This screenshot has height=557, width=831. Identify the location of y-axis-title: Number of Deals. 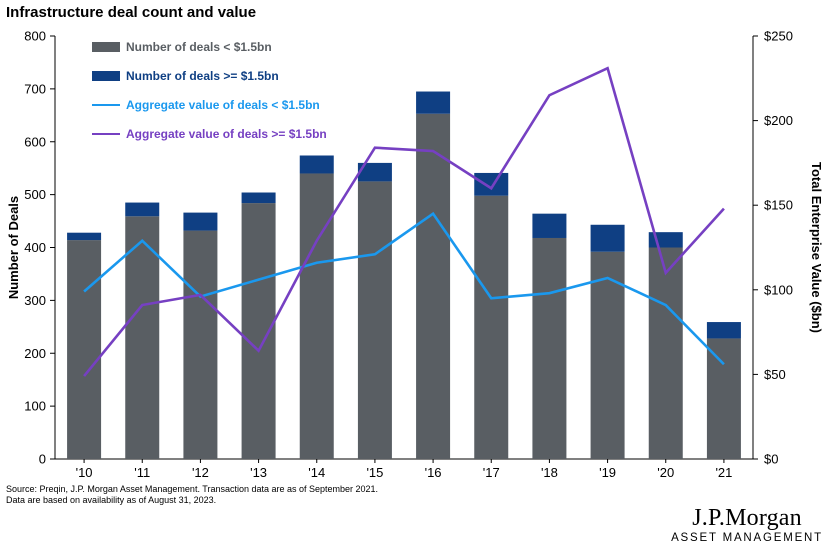
(13, 247).